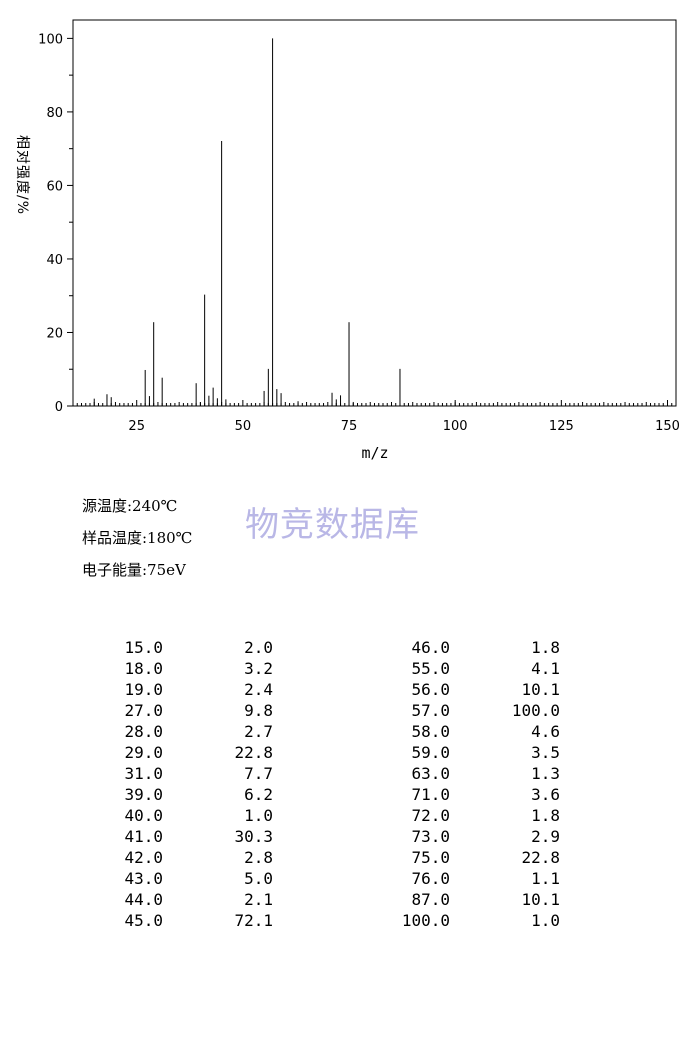  Describe the element at coordinates (545, 731) in the screenshot. I see `abundance-value: 4.6` at that location.